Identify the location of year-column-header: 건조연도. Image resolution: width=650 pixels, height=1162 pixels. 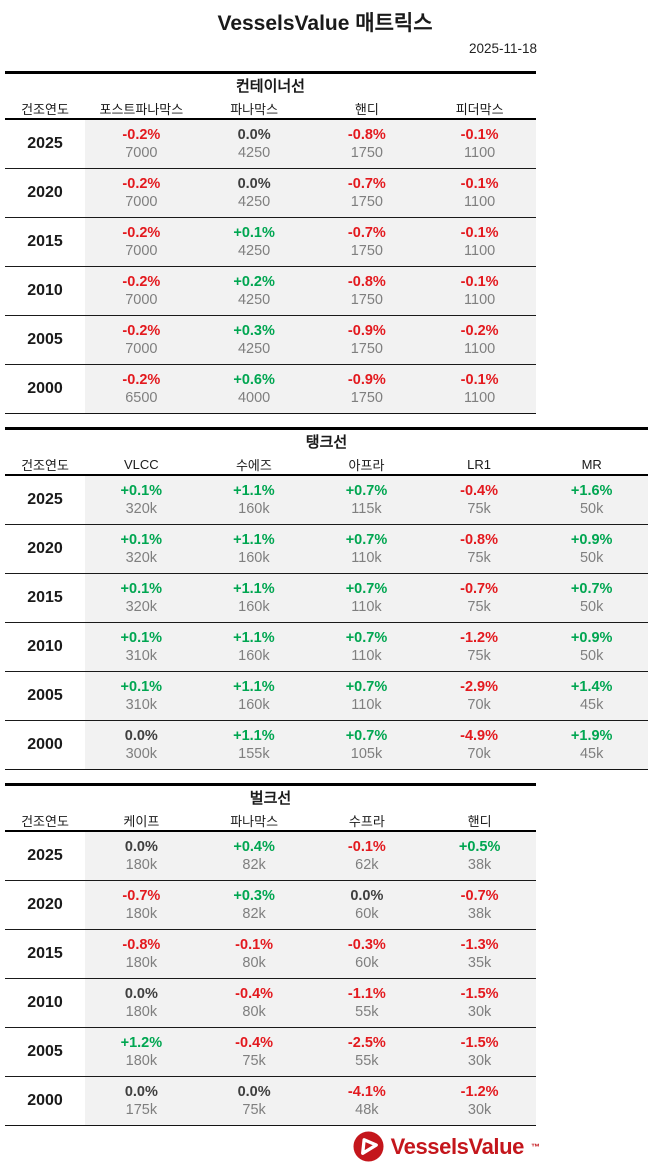
(45, 465).